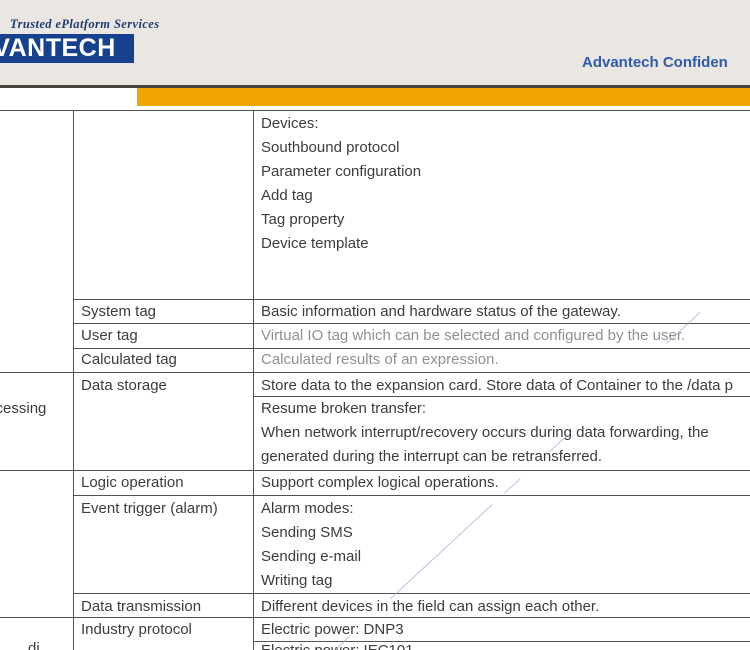  What do you see at coordinates (341, 171) in the screenshot?
I see `cell-feature-line: Parameter configuration` at bounding box center [341, 171].